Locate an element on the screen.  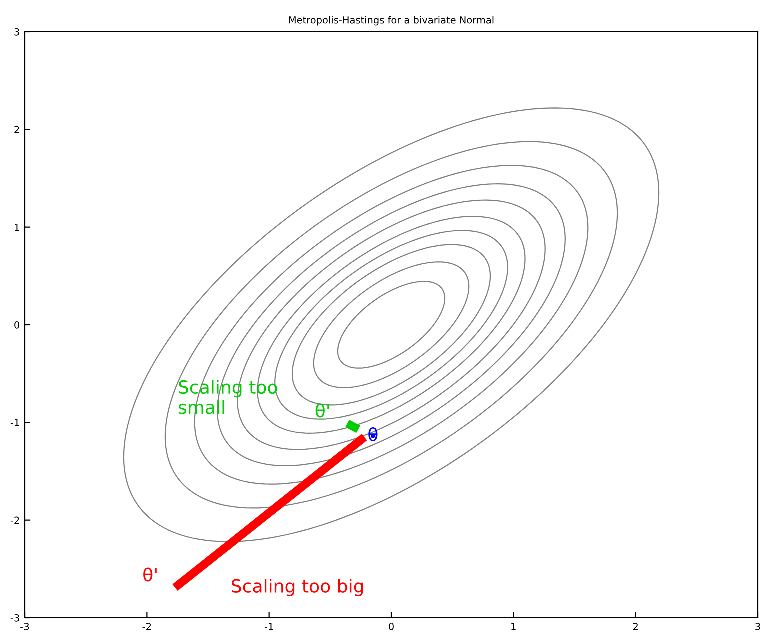
x-tick-label: 1 is located at coordinates (514, 626).